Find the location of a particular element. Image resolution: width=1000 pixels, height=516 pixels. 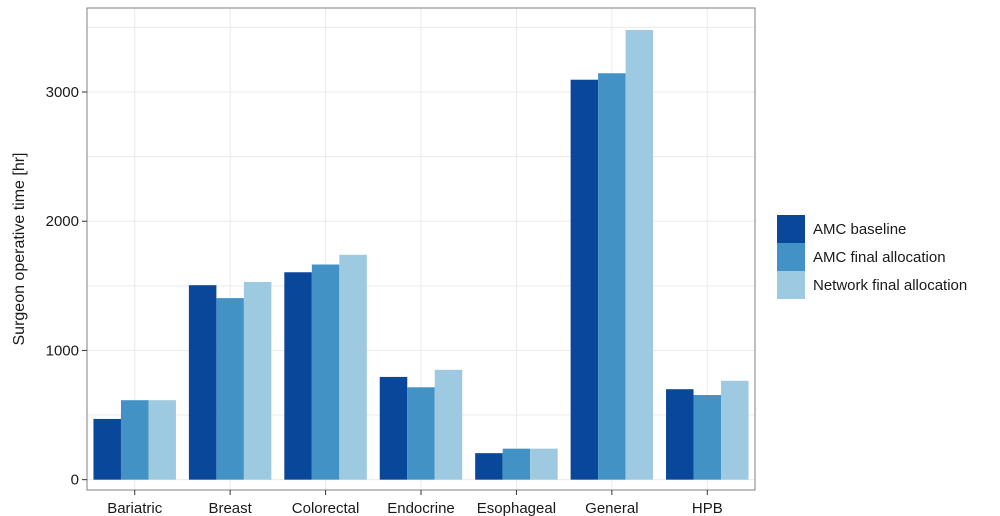

bar-esophageal-amc-baseline is located at coordinates (489, 466).